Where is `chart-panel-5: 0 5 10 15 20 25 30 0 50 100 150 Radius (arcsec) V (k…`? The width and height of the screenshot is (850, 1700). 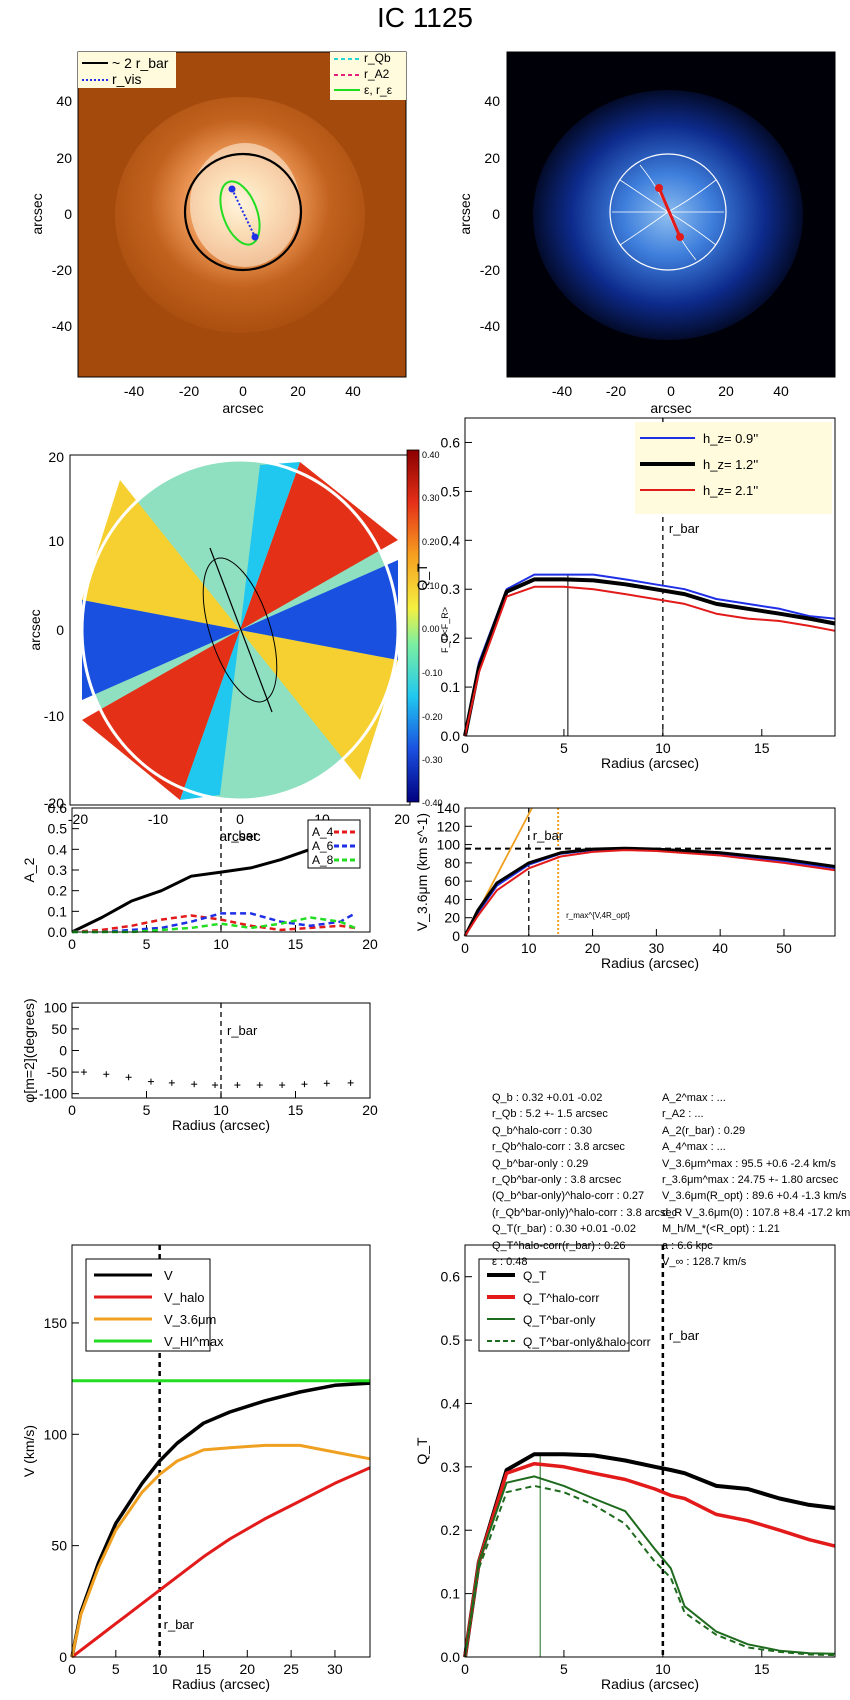
chart-panel-5: 0 5 10 15 20 25 30 0 50 100 150 Radius (arcsec) V (k… is located at coordinates (196, 1468).